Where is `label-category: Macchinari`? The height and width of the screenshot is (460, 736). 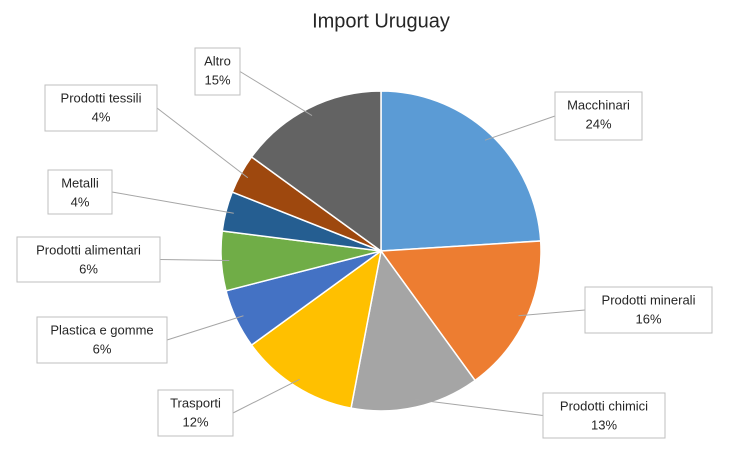
label-category: Macchinari is located at coordinates (598, 104).